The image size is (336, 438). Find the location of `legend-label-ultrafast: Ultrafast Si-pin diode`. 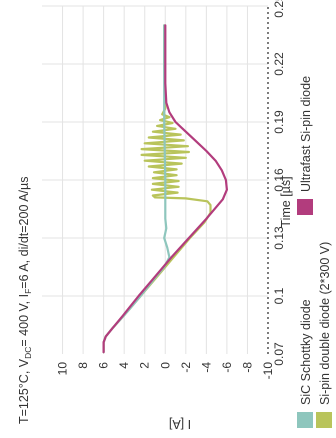

legend-label-ultrafast: Ultrafast Si-pin diode is located at coordinates (306, 133).